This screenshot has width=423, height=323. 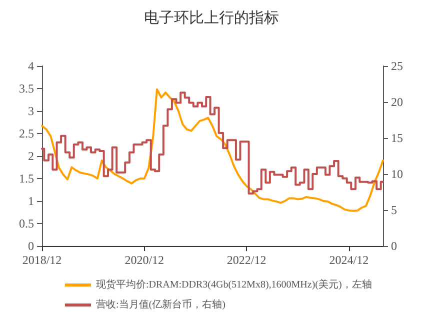 What do you see at coordinates (349, 260) in the screenshot?
I see `x-tick-label: 2024/12` at bounding box center [349, 260].